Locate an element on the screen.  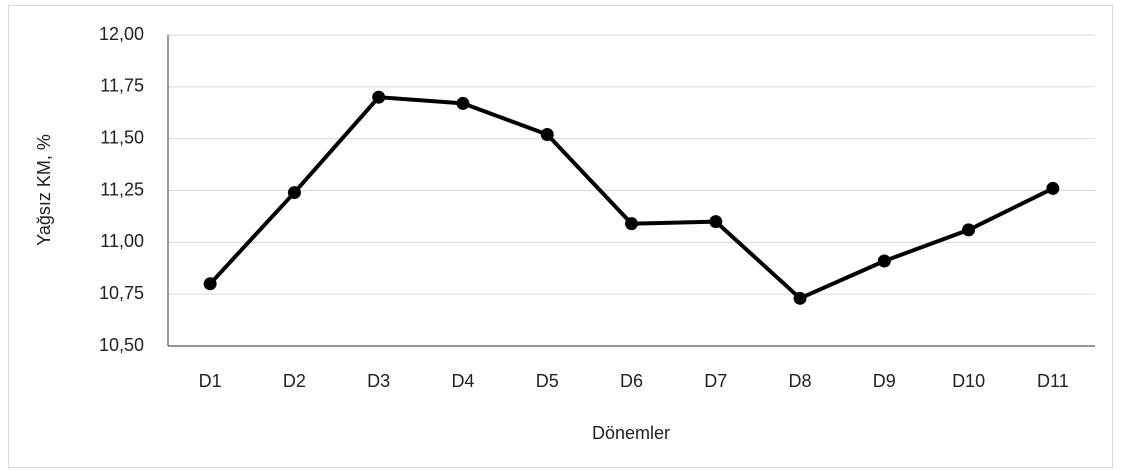
y-tick-label: 10,75 is located at coordinates (121, 293).